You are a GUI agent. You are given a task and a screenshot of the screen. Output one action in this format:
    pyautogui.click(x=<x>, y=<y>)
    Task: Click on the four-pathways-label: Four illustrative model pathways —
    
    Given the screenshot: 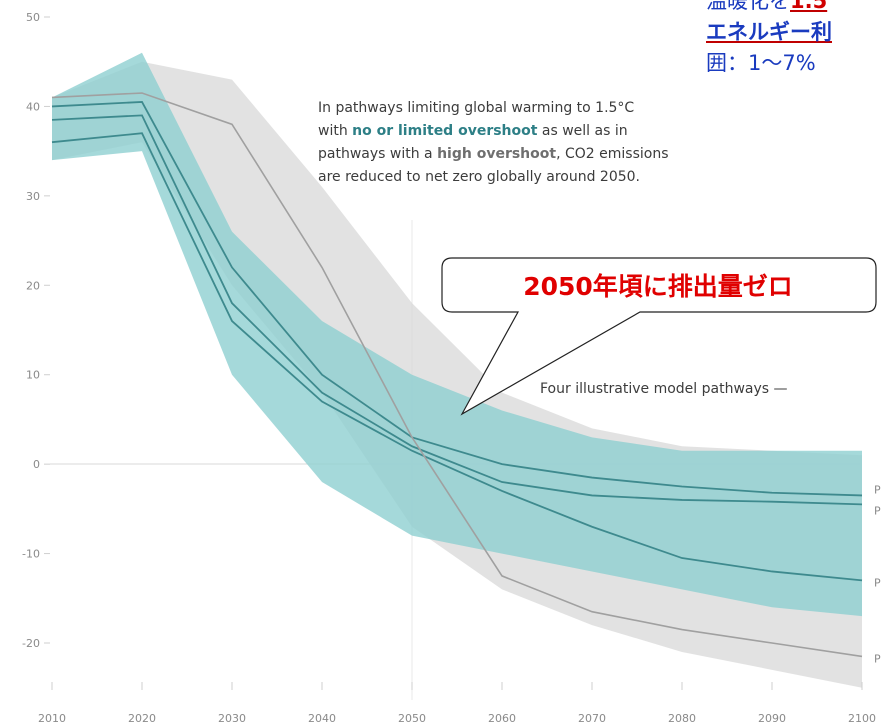 What is the action you would take?
    pyautogui.click(x=664, y=389)
    